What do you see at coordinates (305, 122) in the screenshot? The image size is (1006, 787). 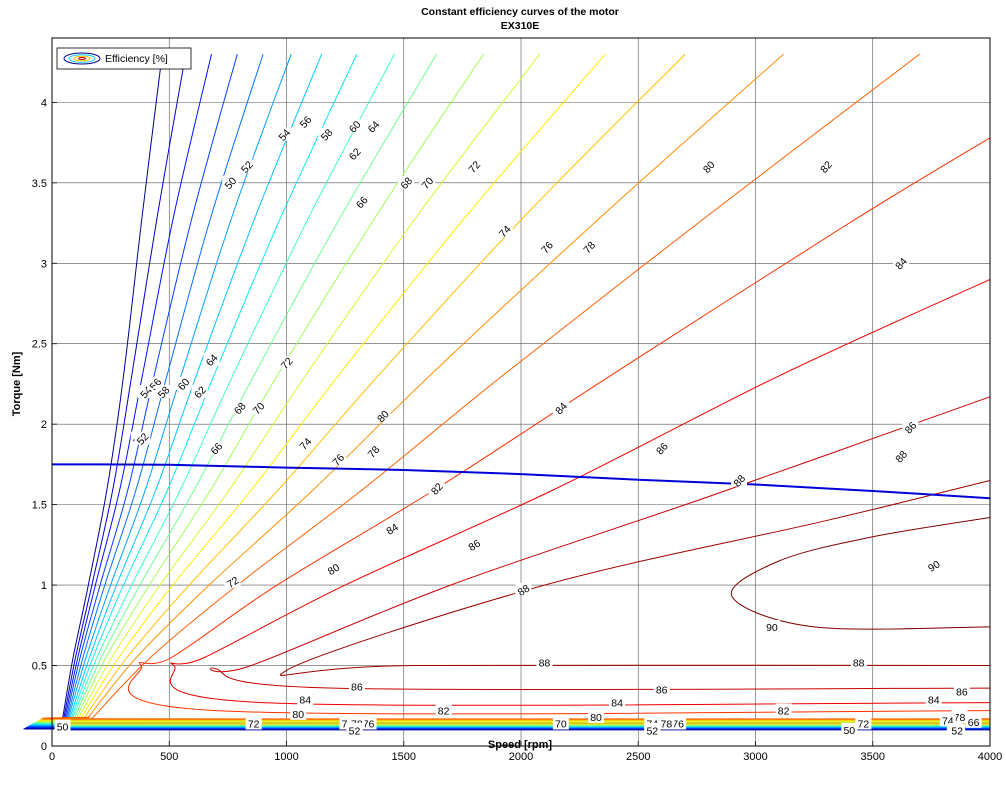 I see `contour-label-56: 56` at bounding box center [305, 122].